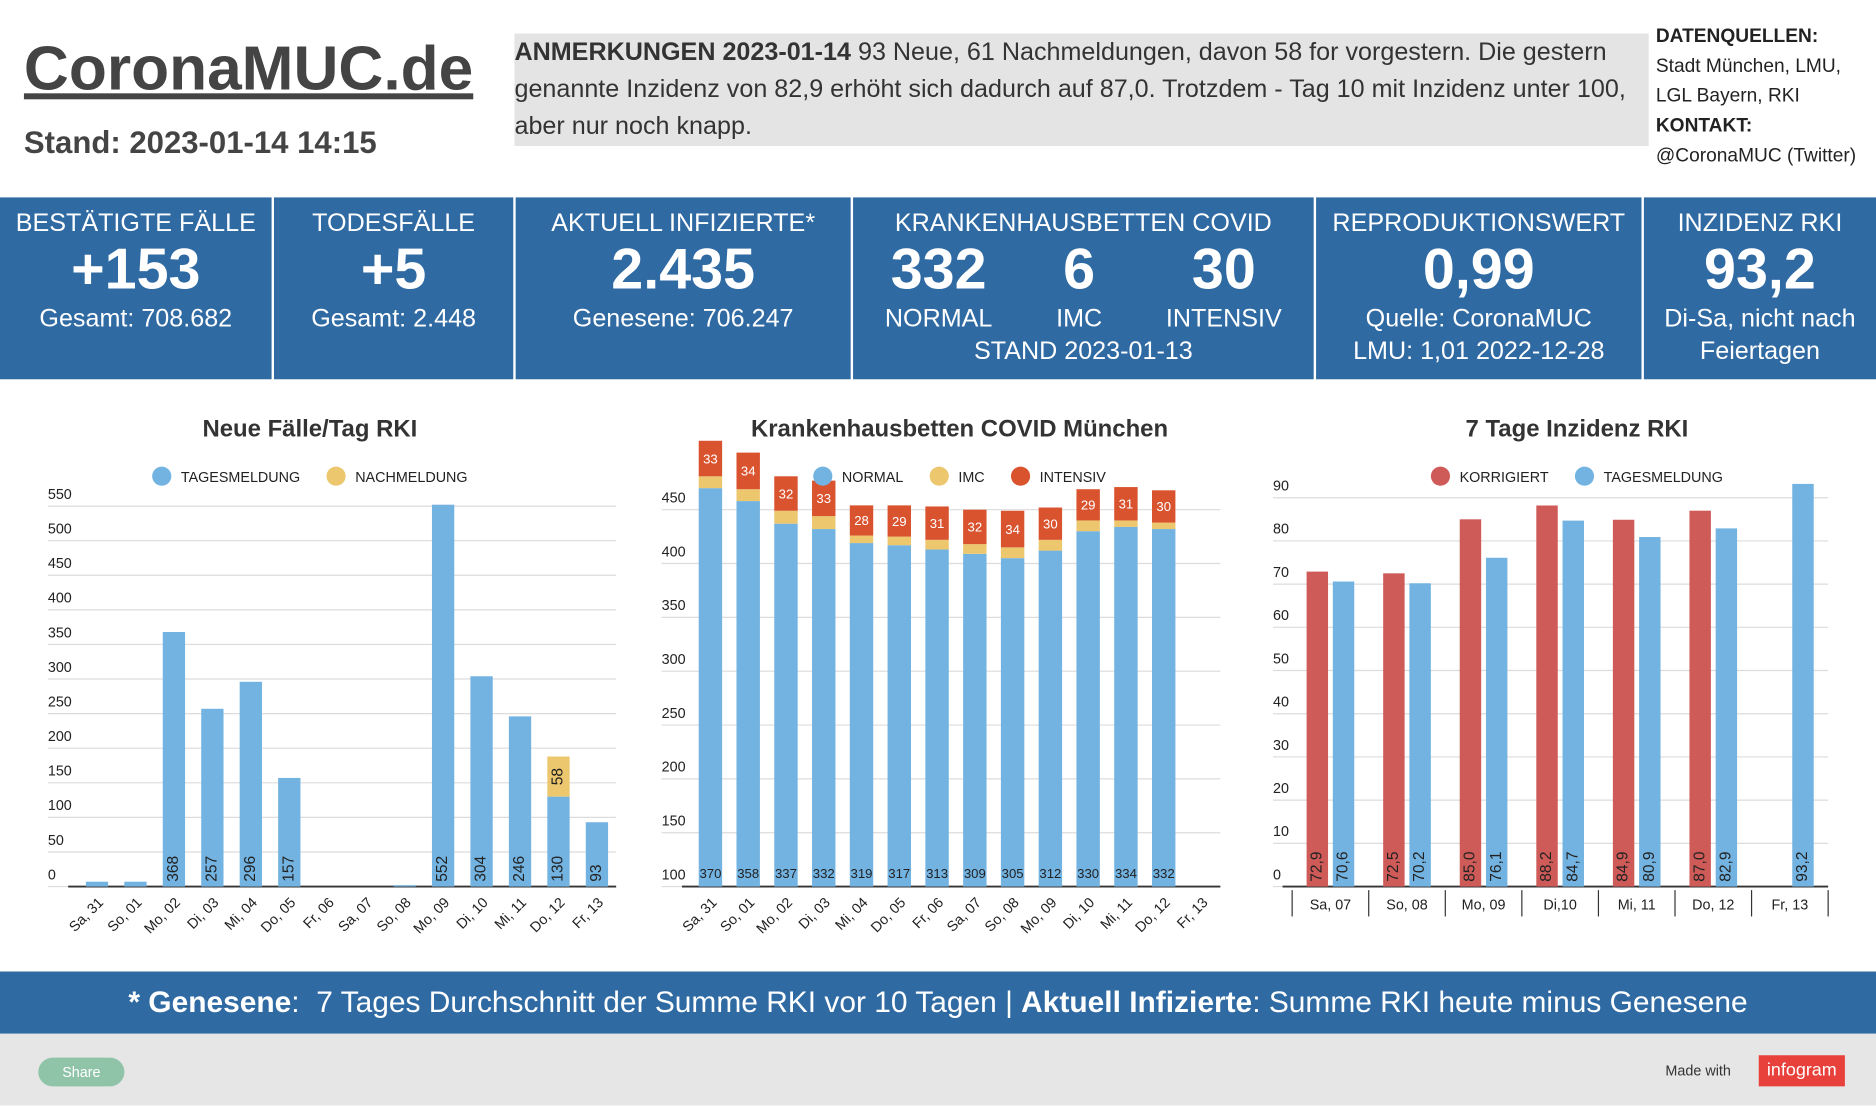 Image resolution: width=1876 pixels, height=1106 pixels. I want to click on value-label: 87,0, so click(1699, 866).